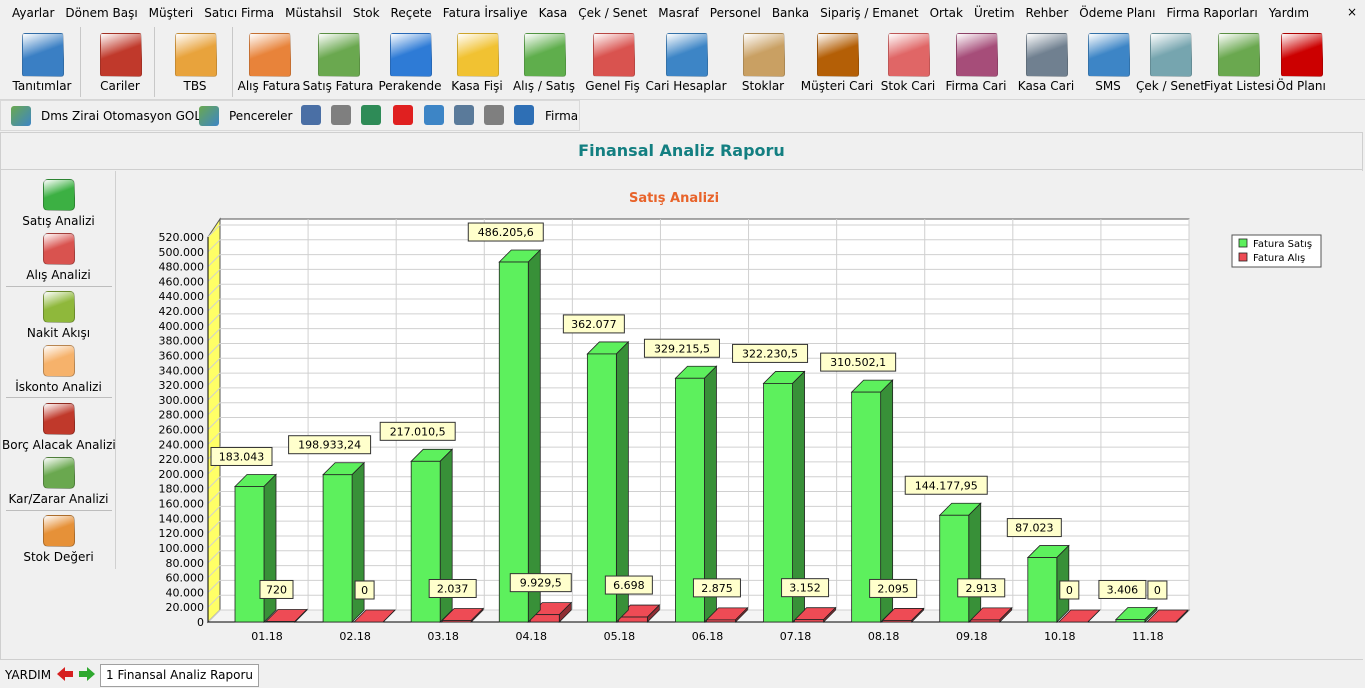 This screenshot has width=1365, height=688. What do you see at coordinates (717, 588) in the screenshot?
I see `data-label-alis: 2.875` at bounding box center [717, 588].